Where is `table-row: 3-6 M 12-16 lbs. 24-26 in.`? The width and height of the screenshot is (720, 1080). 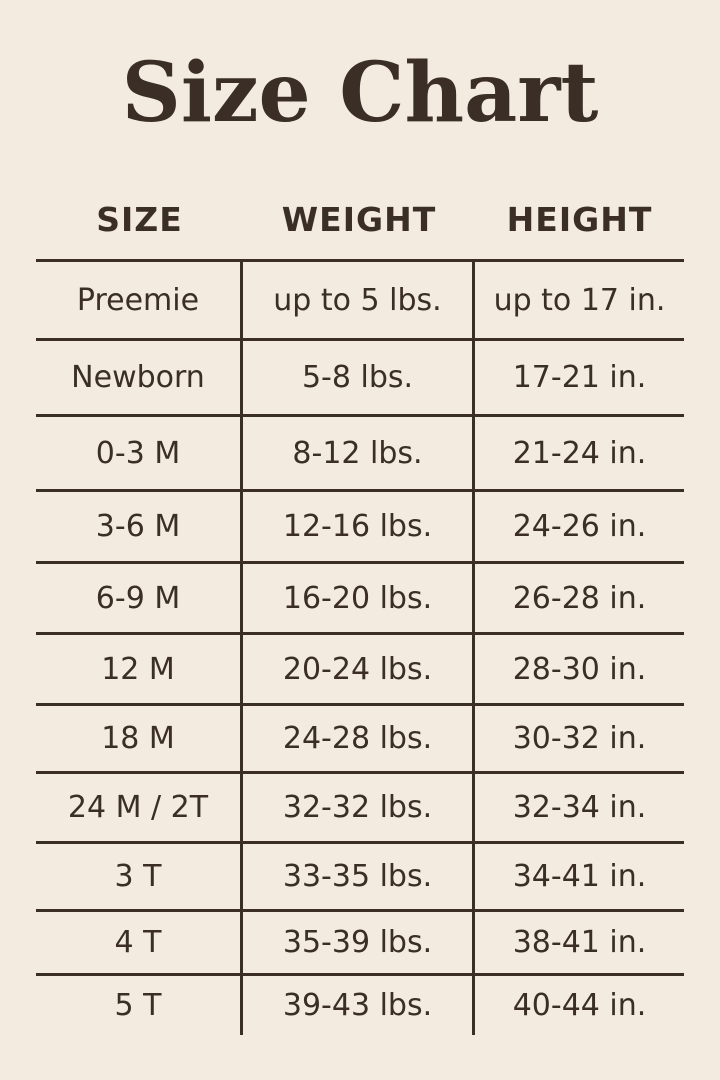 table-row: 3-6 M 12-16 lbs. 24-26 in. is located at coordinates (360, 525).